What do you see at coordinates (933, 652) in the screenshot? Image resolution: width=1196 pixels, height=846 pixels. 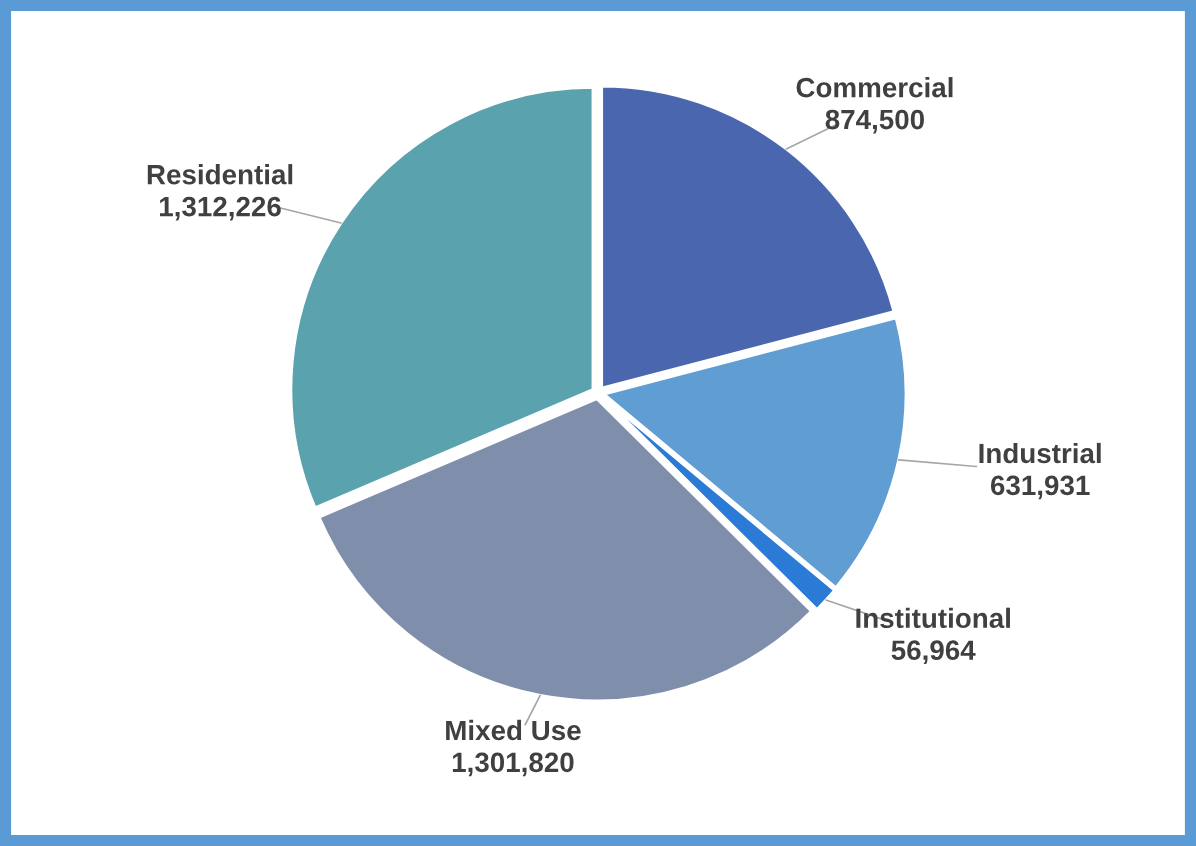 I see `data-label: 56,964` at bounding box center [933, 652].